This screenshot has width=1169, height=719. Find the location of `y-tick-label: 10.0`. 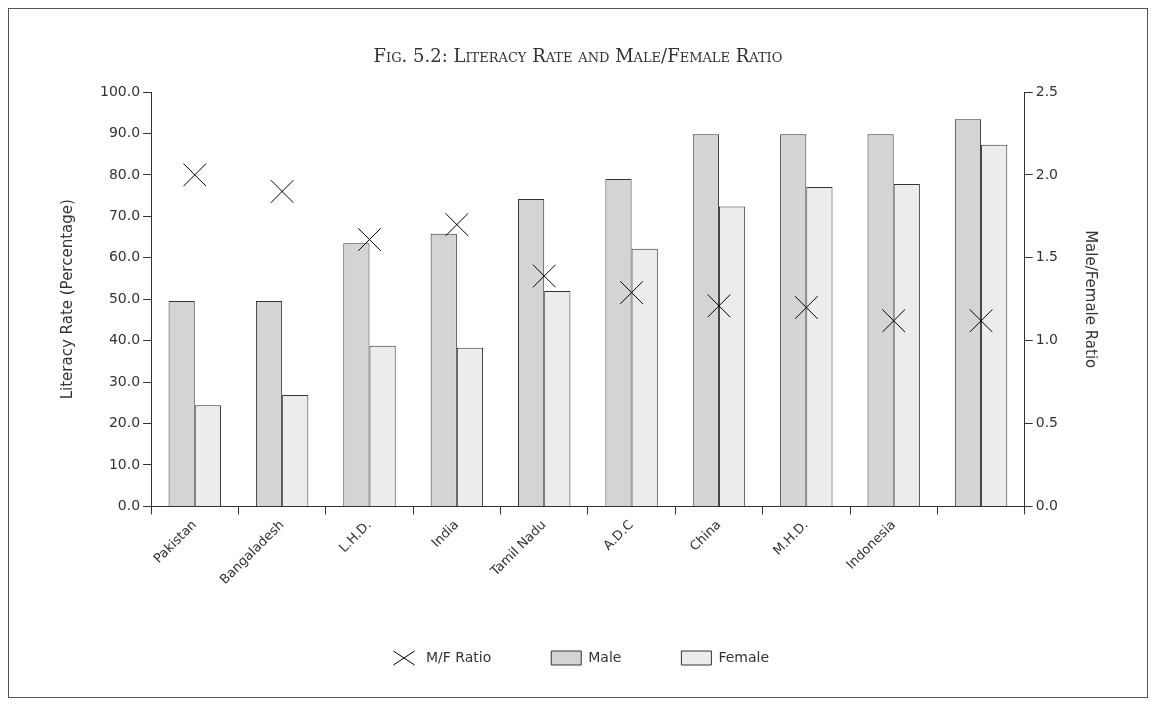

y-tick-label: 10.0 is located at coordinates (124, 463).